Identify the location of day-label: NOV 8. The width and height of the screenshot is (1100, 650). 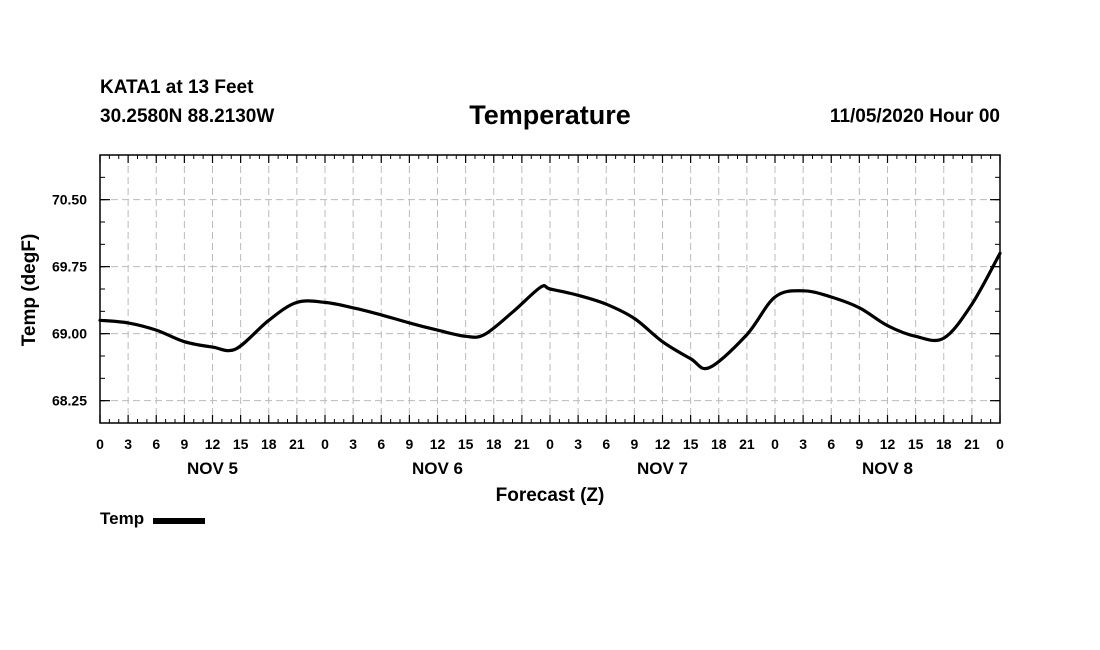
(887, 468).